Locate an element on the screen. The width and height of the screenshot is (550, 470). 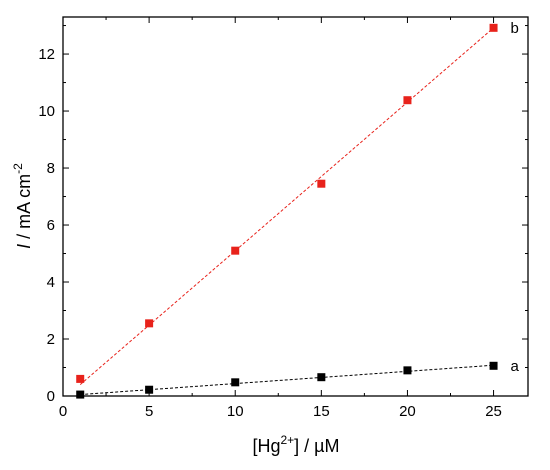
y-tick-label: 10 is located at coordinates (46, 111).